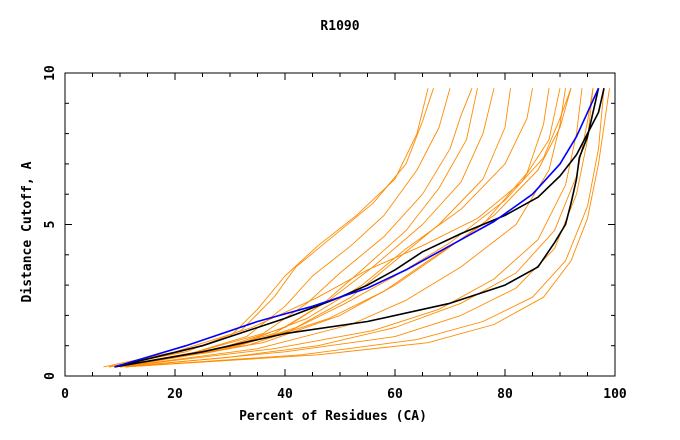  I want to click on x-tick-label-20: 20, so click(175, 394).